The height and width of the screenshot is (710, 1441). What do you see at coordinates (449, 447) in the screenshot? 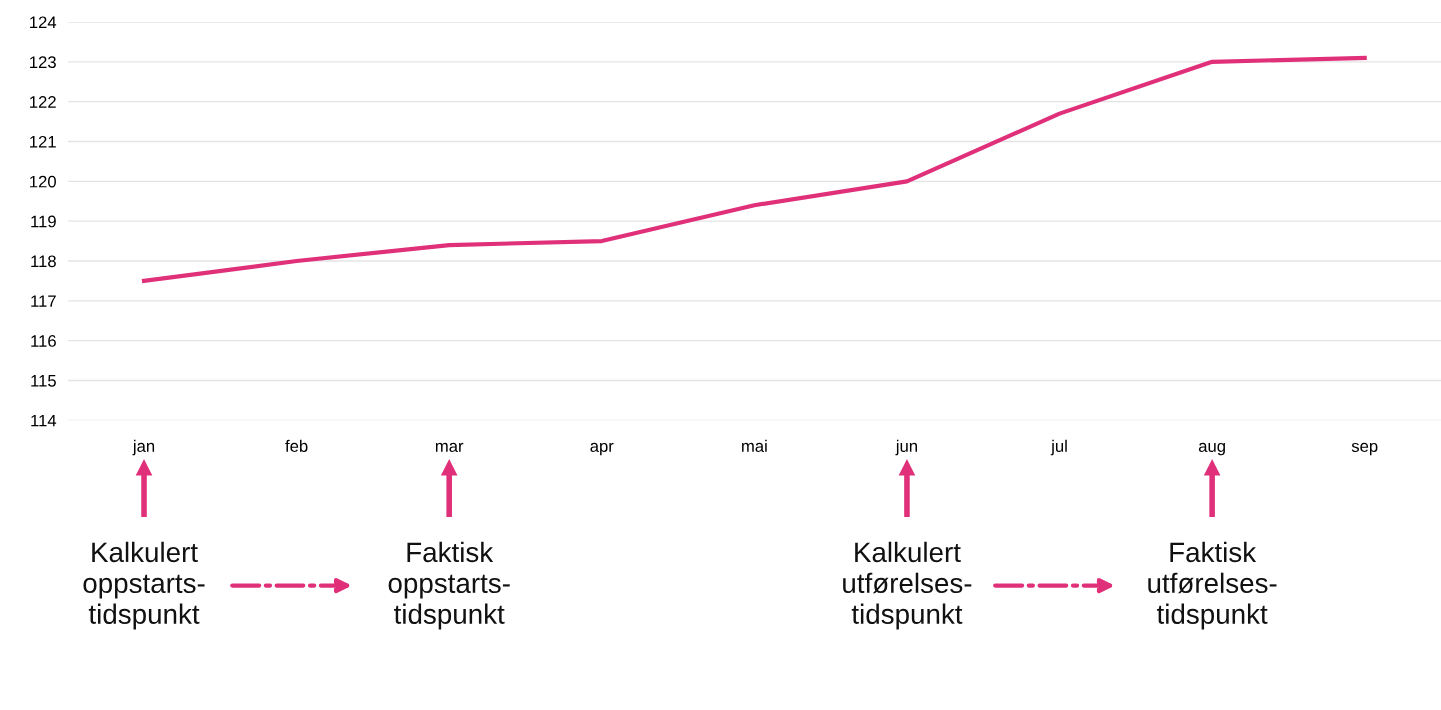
I see `x-tick-label: mar` at bounding box center [449, 447].